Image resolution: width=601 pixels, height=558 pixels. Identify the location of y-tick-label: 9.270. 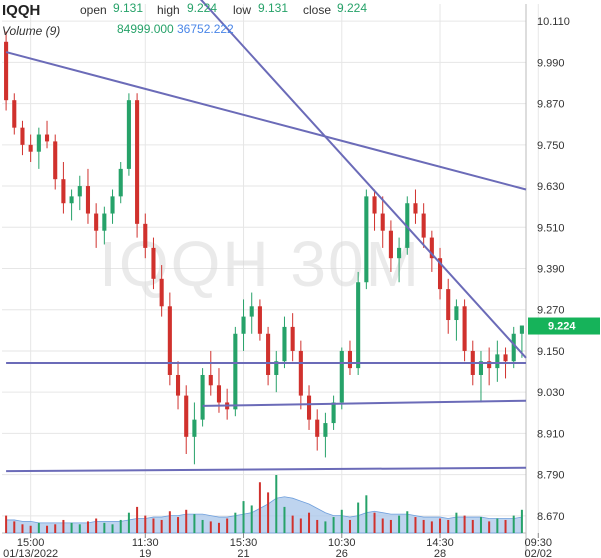
(551, 311).